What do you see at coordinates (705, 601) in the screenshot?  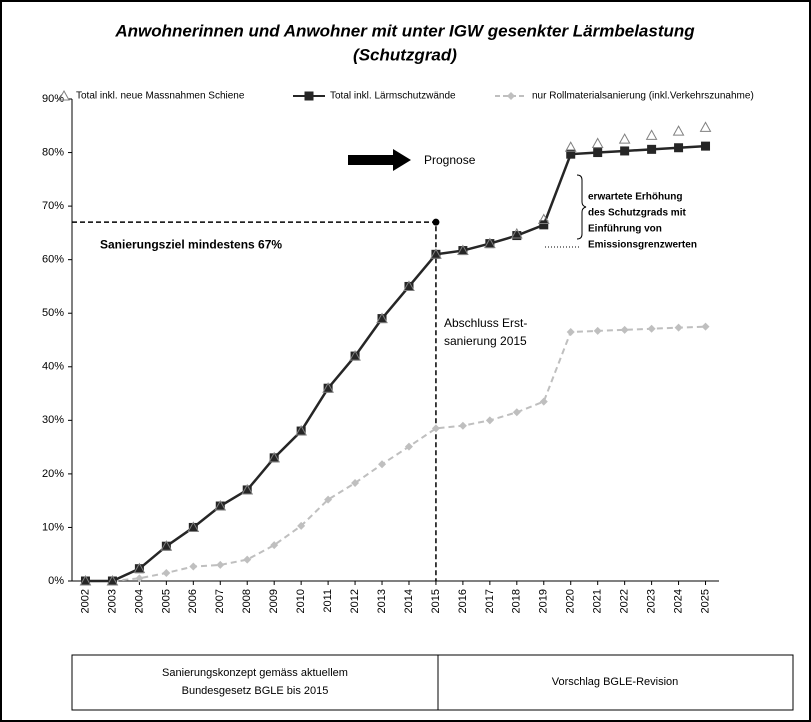 I see `x-tick-label: 2025` at bounding box center [705, 601].